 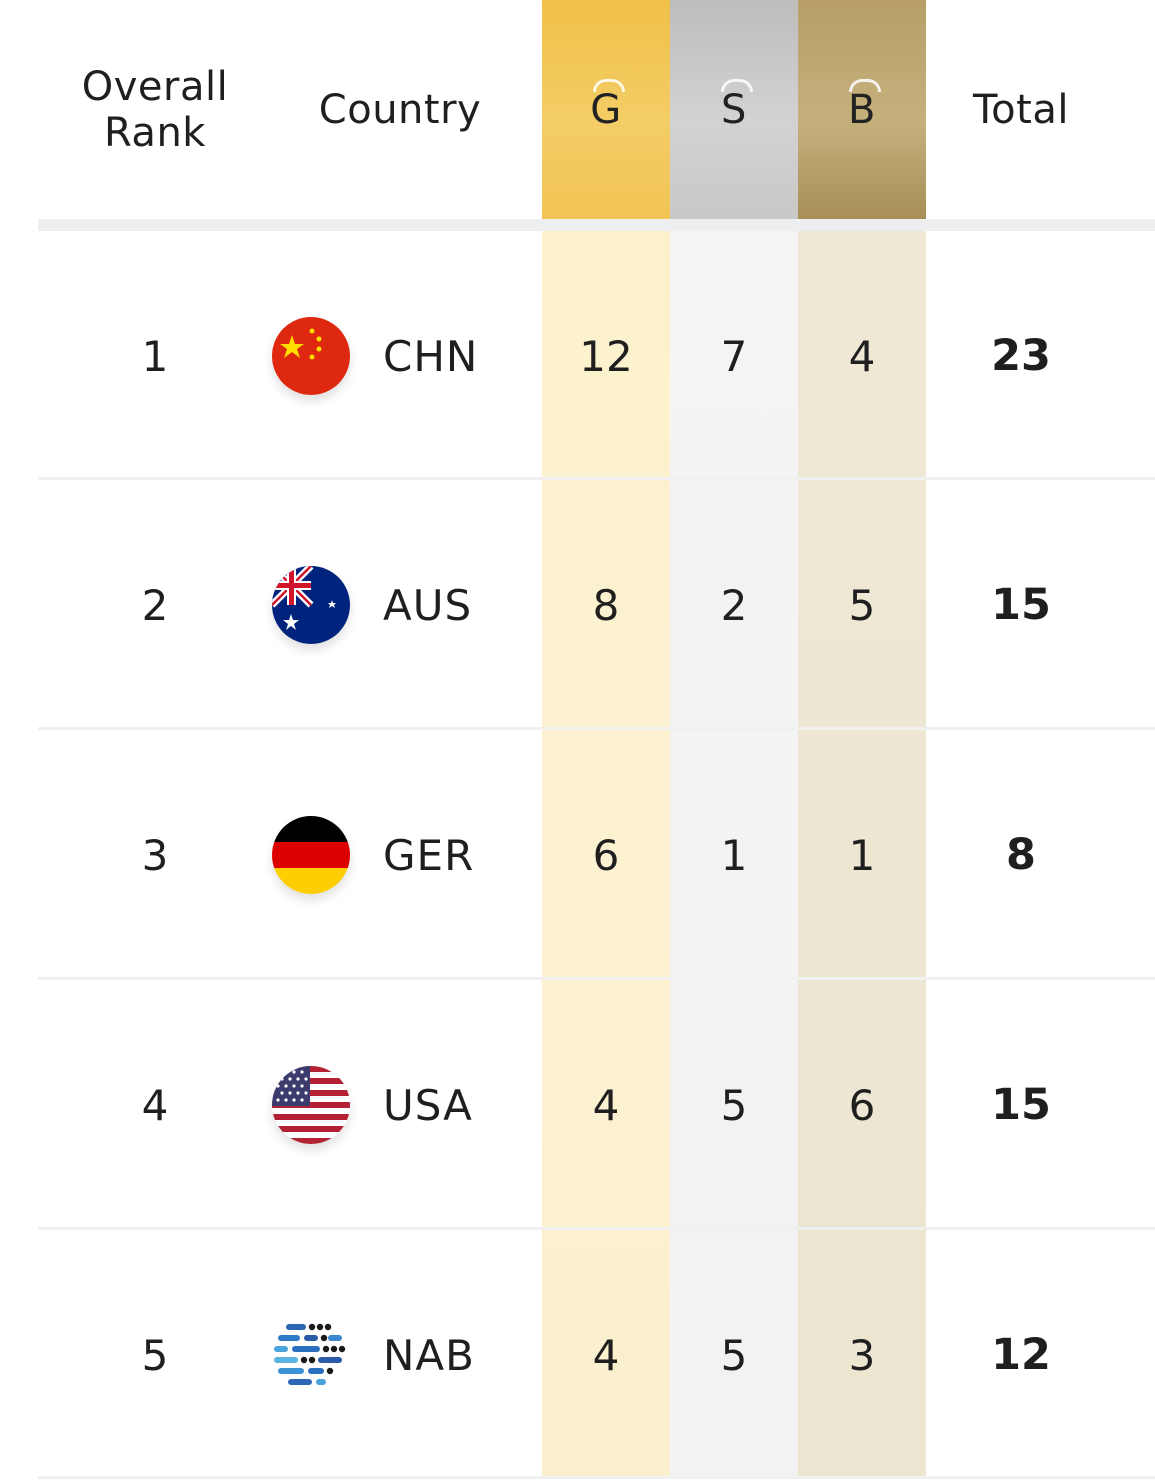 I want to click on header-bronze: B, so click(x=862, y=109).